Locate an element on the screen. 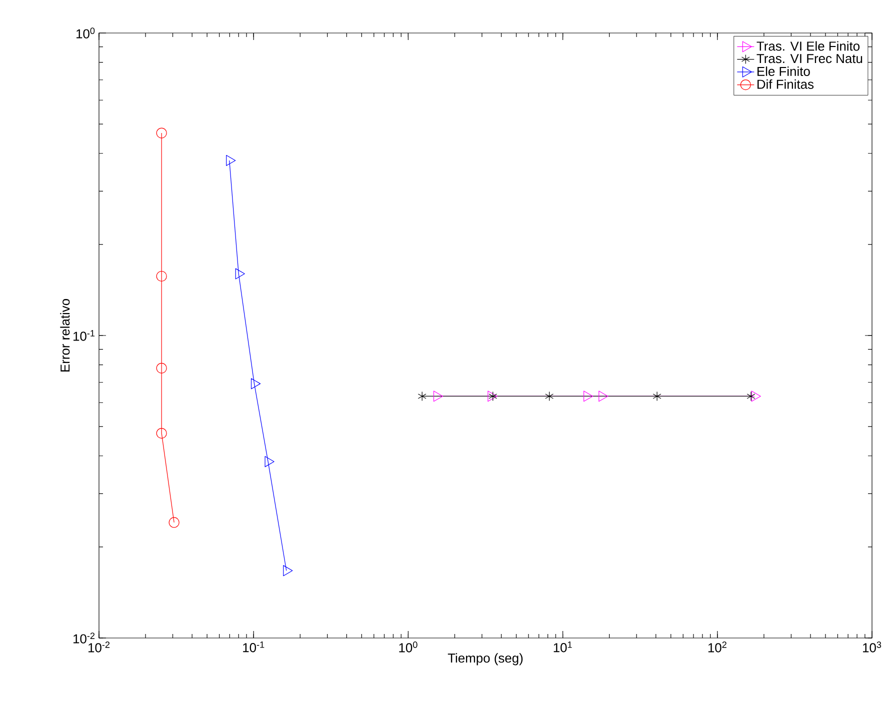 Image resolution: width=891 pixels, height=711 pixels. x-tick-label: 10$^{0}$ is located at coordinates (408, 647).